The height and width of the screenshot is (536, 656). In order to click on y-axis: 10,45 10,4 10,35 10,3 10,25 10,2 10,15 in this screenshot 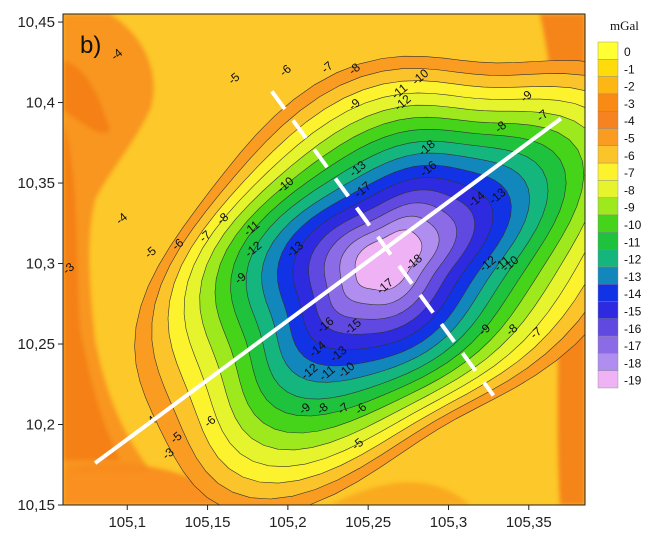, I will do `click(40, 264)`.